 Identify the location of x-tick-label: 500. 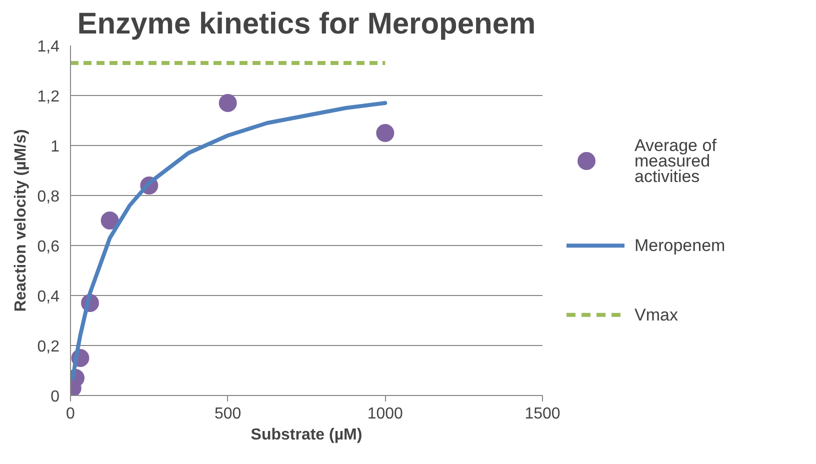
(228, 414).